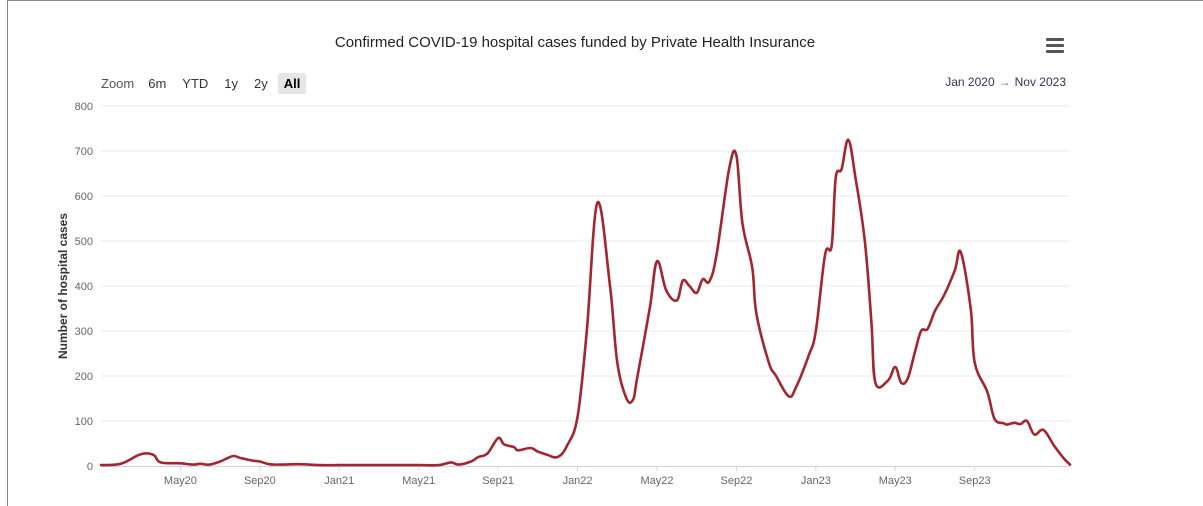 The image size is (1203, 506). I want to click on y-tick-label: 500, so click(84, 242).